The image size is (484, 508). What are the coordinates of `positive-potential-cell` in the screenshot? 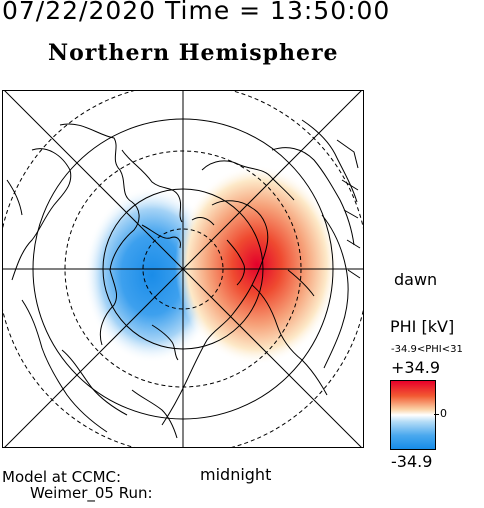 It's located at (257, 265).